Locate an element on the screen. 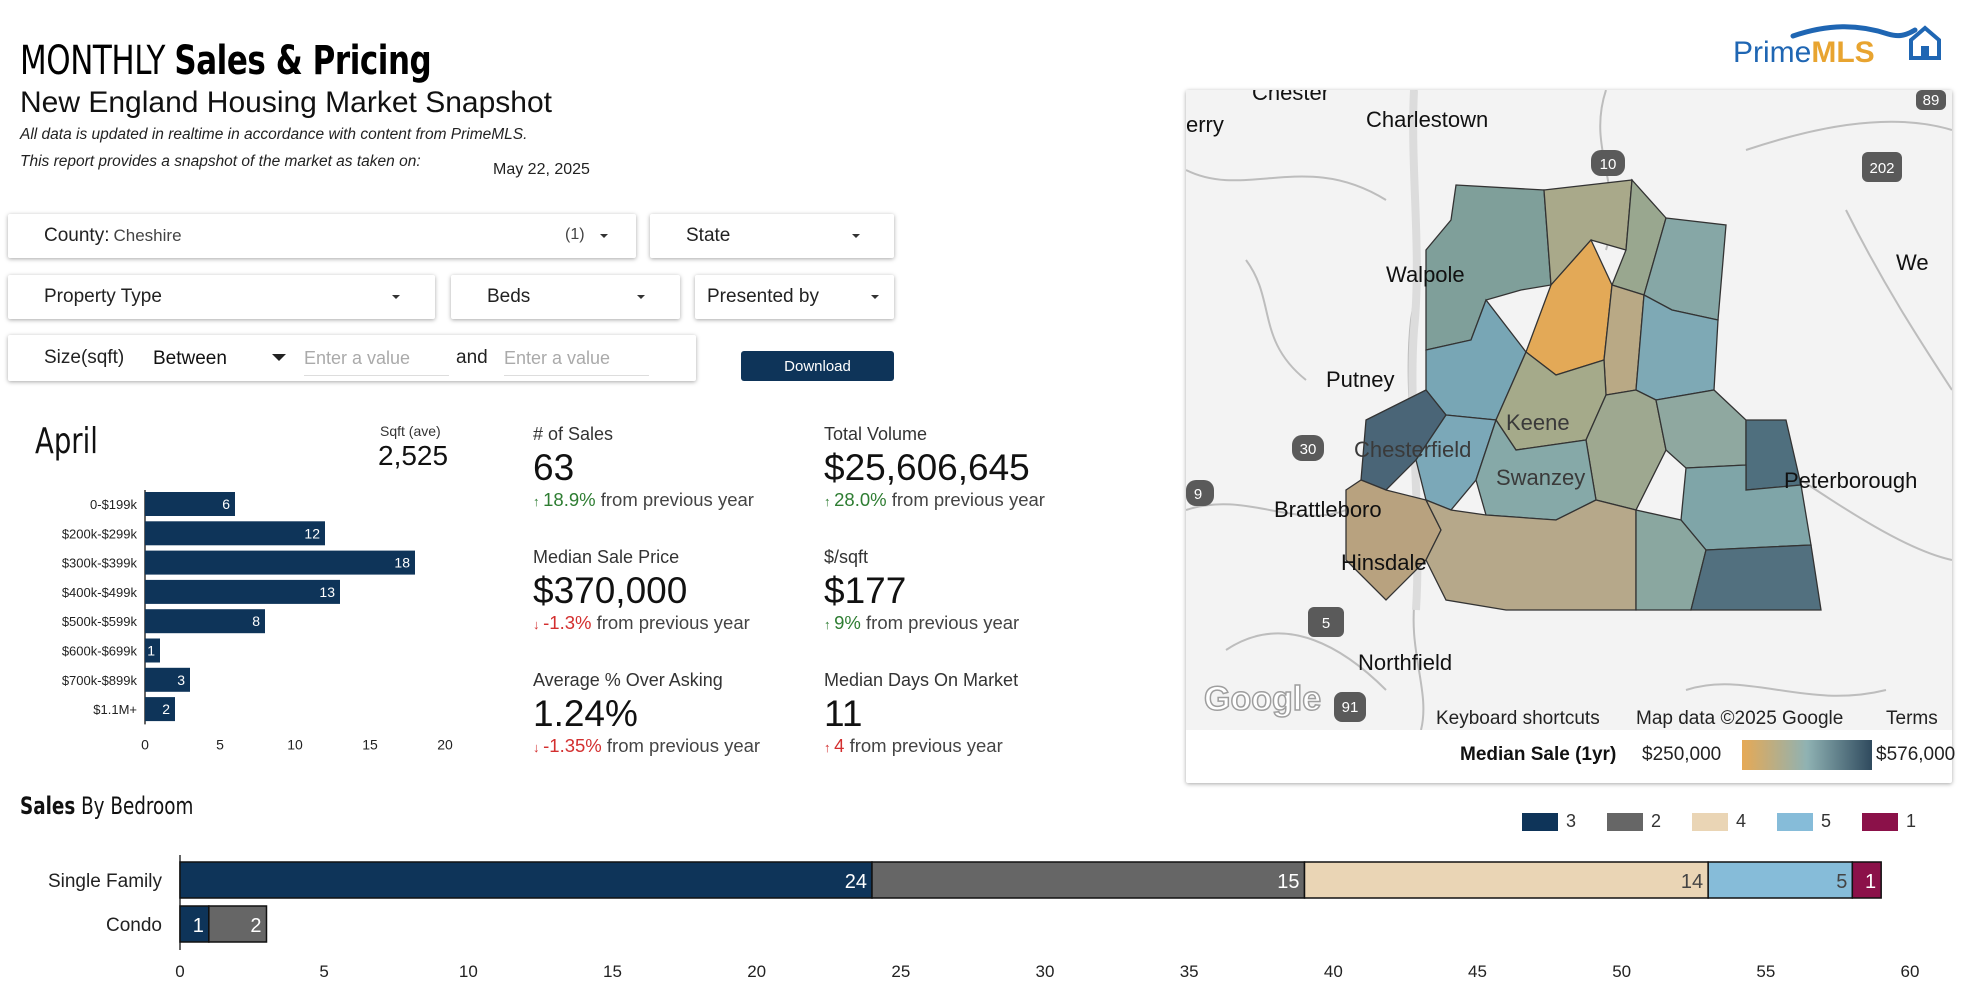  beds-label: Beds is located at coordinates (509, 296).